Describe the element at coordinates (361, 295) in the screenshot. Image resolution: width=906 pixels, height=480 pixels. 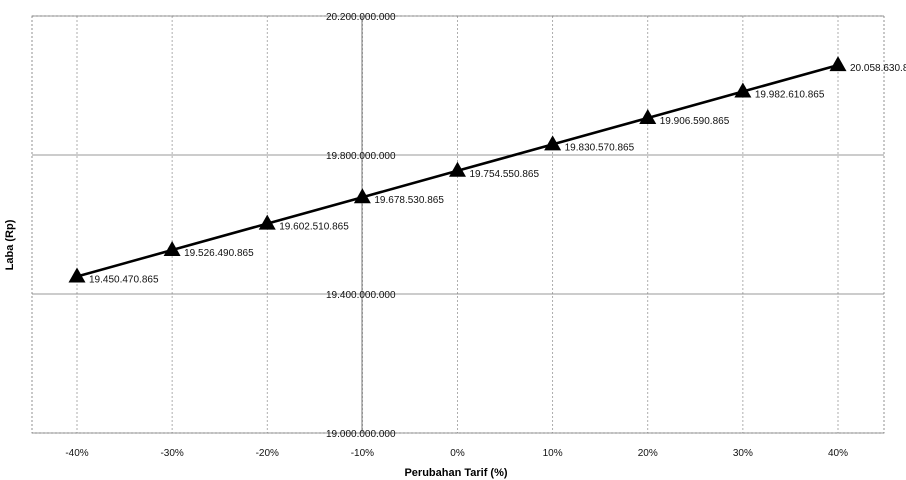
I see `y-tick-label: 19.400.000.000` at that location.